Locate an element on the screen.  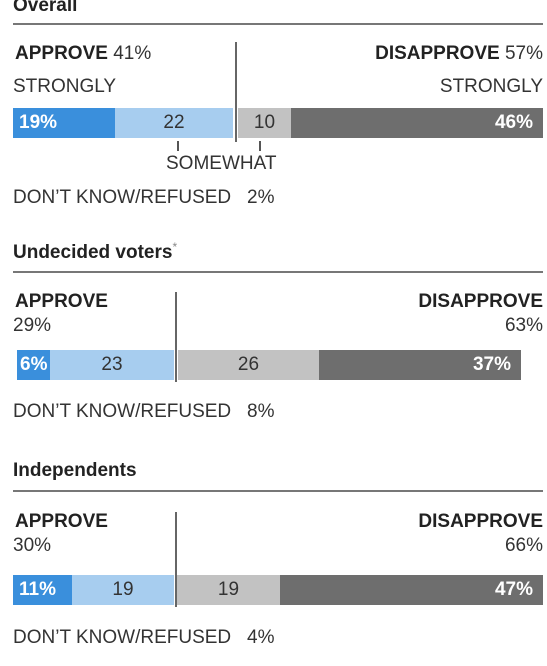
bar-label: 22 is located at coordinates (174, 122).